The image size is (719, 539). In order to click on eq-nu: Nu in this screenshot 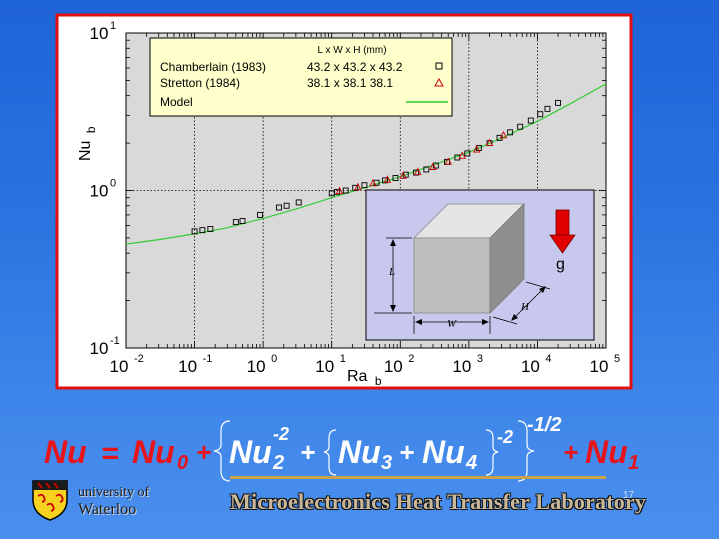, I will do `click(65, 452)`.